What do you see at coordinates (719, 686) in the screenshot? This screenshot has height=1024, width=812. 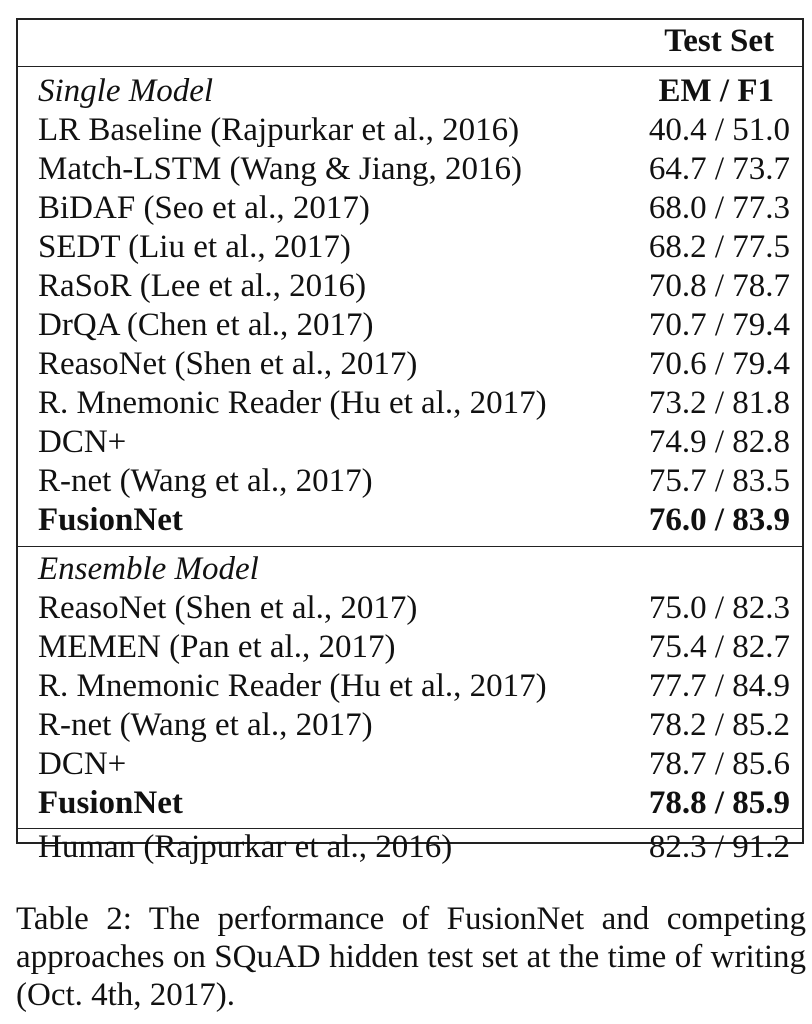 I see `model-score: 77.7 / 84.9` at bounding box center [719, 686].